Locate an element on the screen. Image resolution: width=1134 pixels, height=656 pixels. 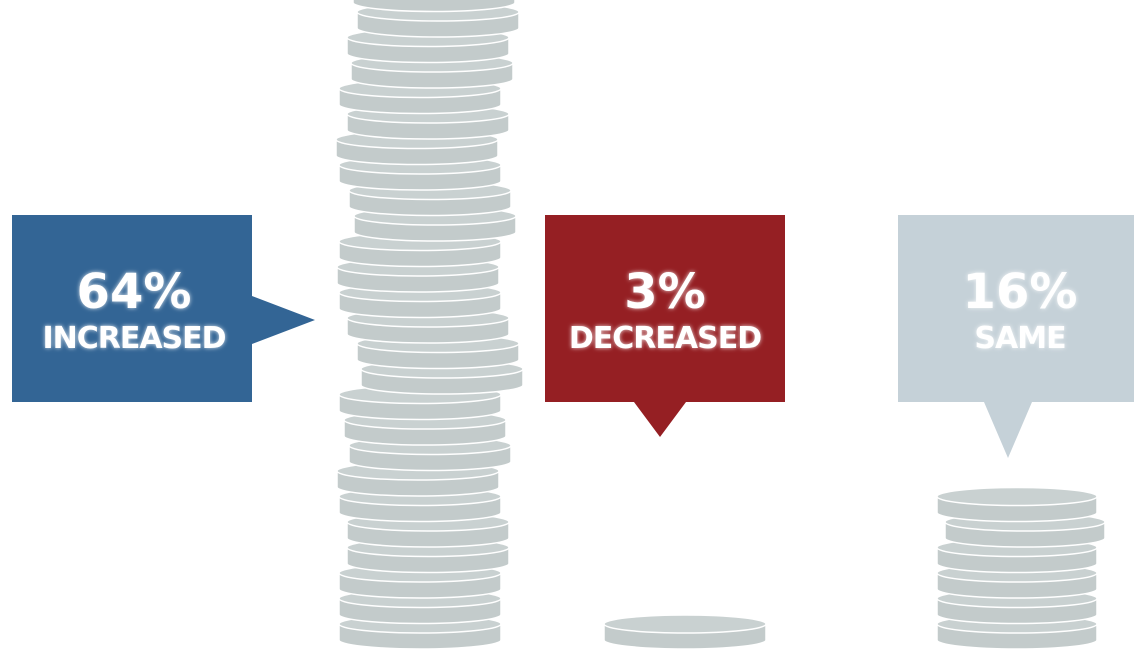
callout-label: INCREASED is located at coordinates (133, 338).